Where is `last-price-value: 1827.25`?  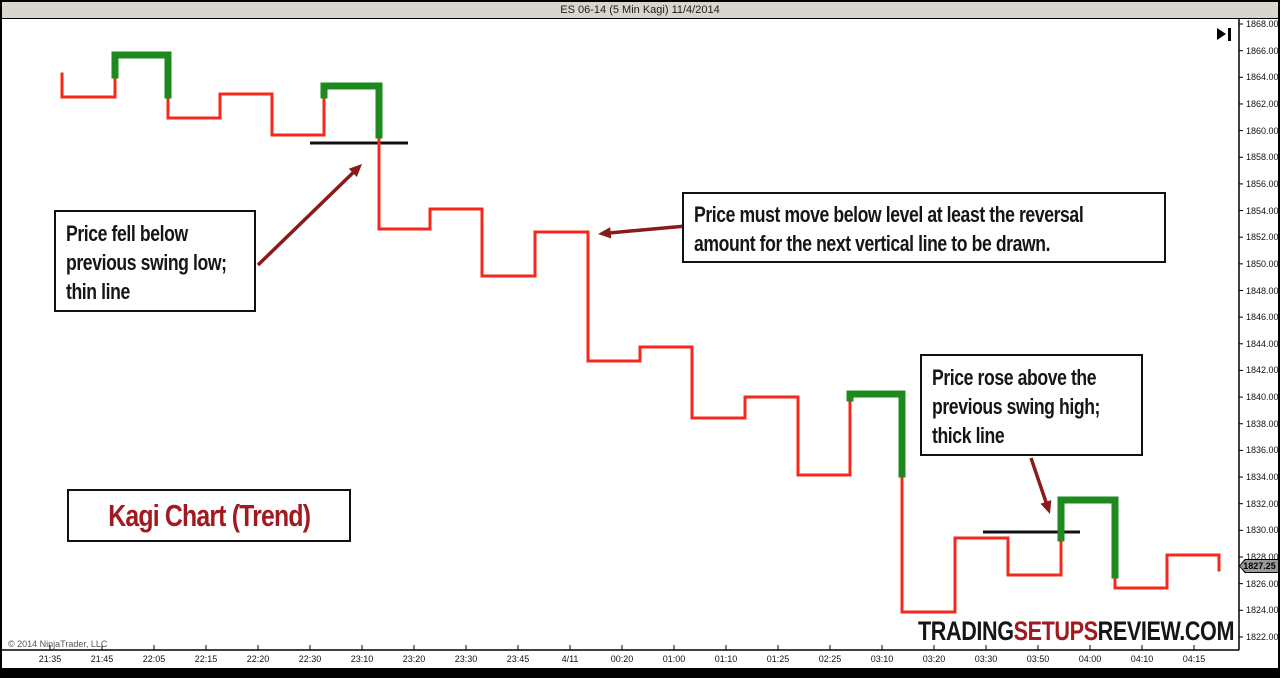 last-price-value: 1827.25 is located at coordinates (1259, 566).